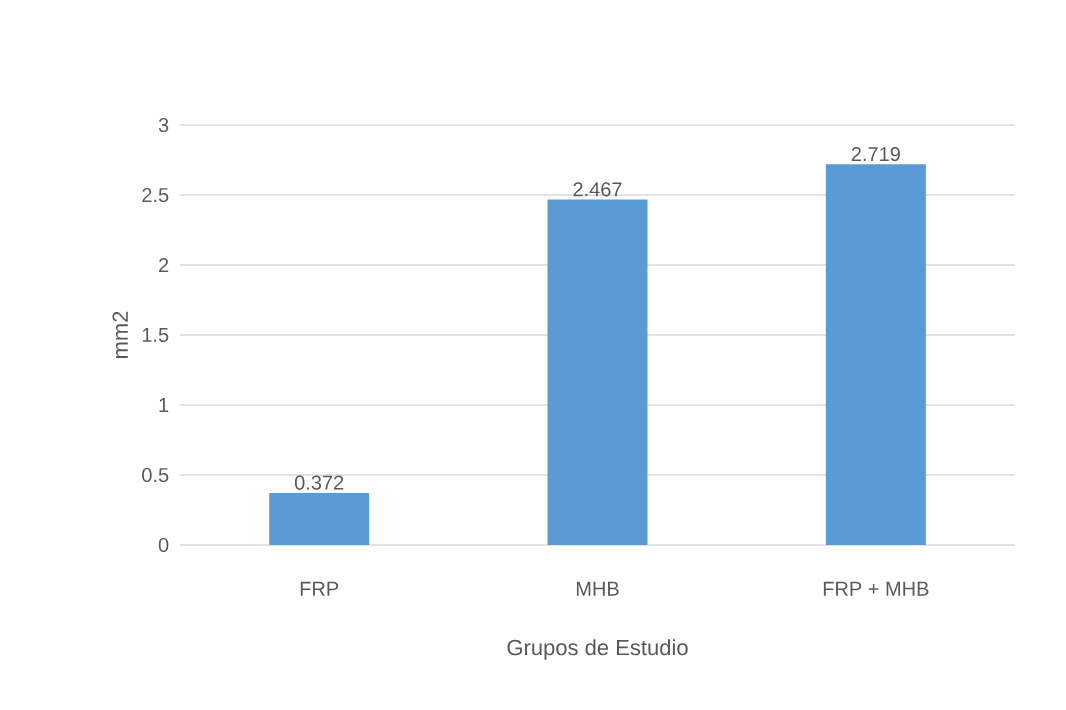  Describe the element at coordinates (319, 482) in the screenshot. I see `data-label: 0.372` at that location.